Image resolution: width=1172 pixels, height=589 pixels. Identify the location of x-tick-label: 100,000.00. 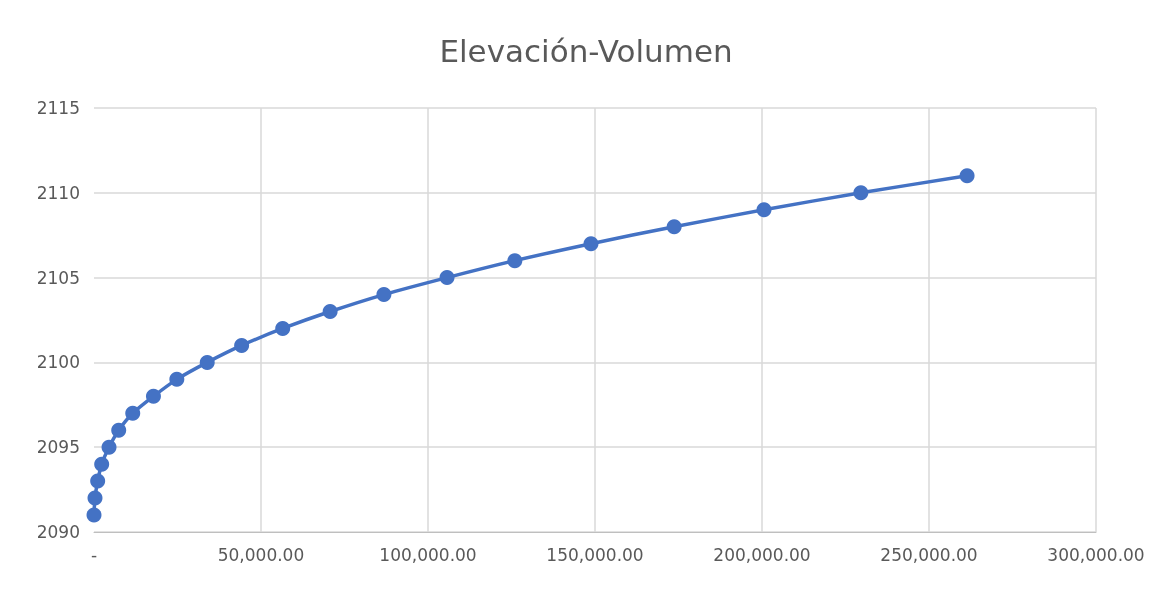
(428, 554).